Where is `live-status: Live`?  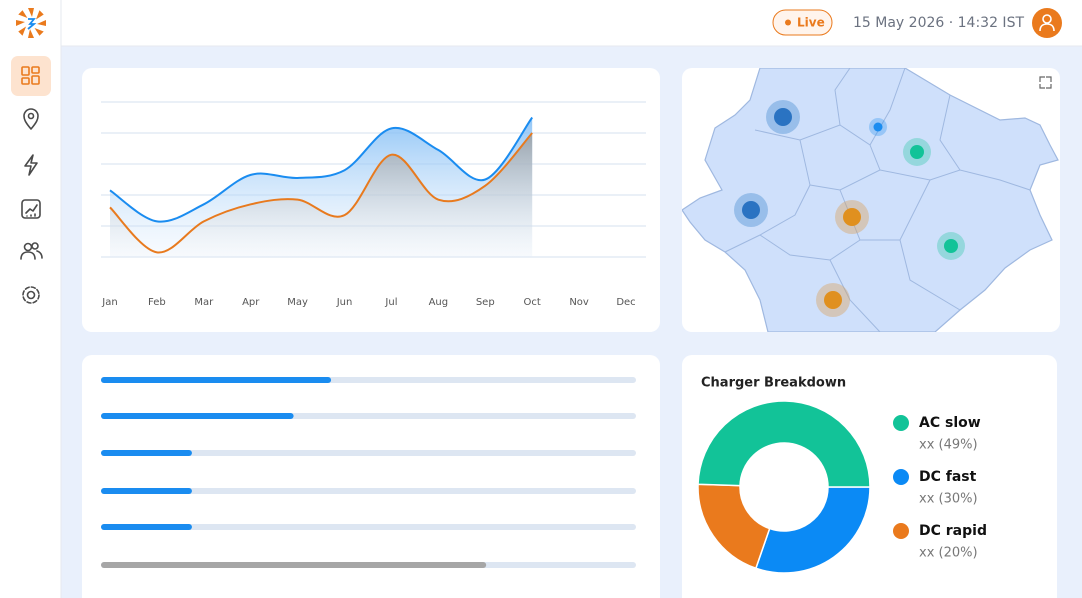 live-status: Live is located at coordinates (811, 23).